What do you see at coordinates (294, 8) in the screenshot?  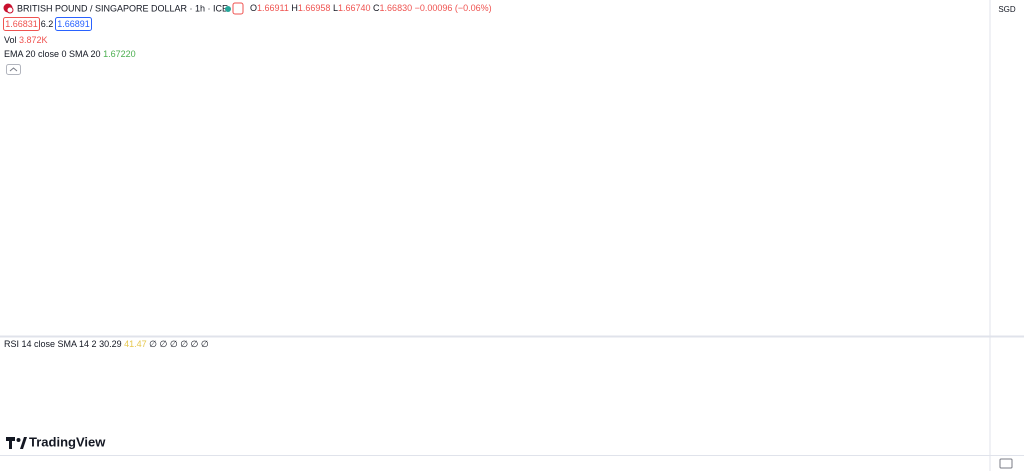 I see `ohlc-key: H` at bounding box center [294, 8].